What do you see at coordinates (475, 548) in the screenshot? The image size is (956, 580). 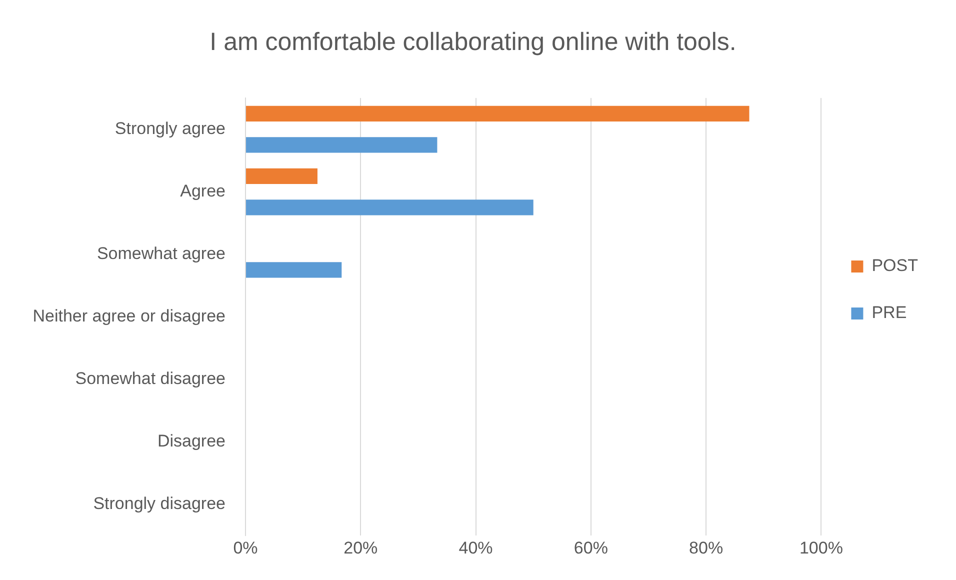 I see `x-tick-label: 40%` at bounding box center [475, 548].